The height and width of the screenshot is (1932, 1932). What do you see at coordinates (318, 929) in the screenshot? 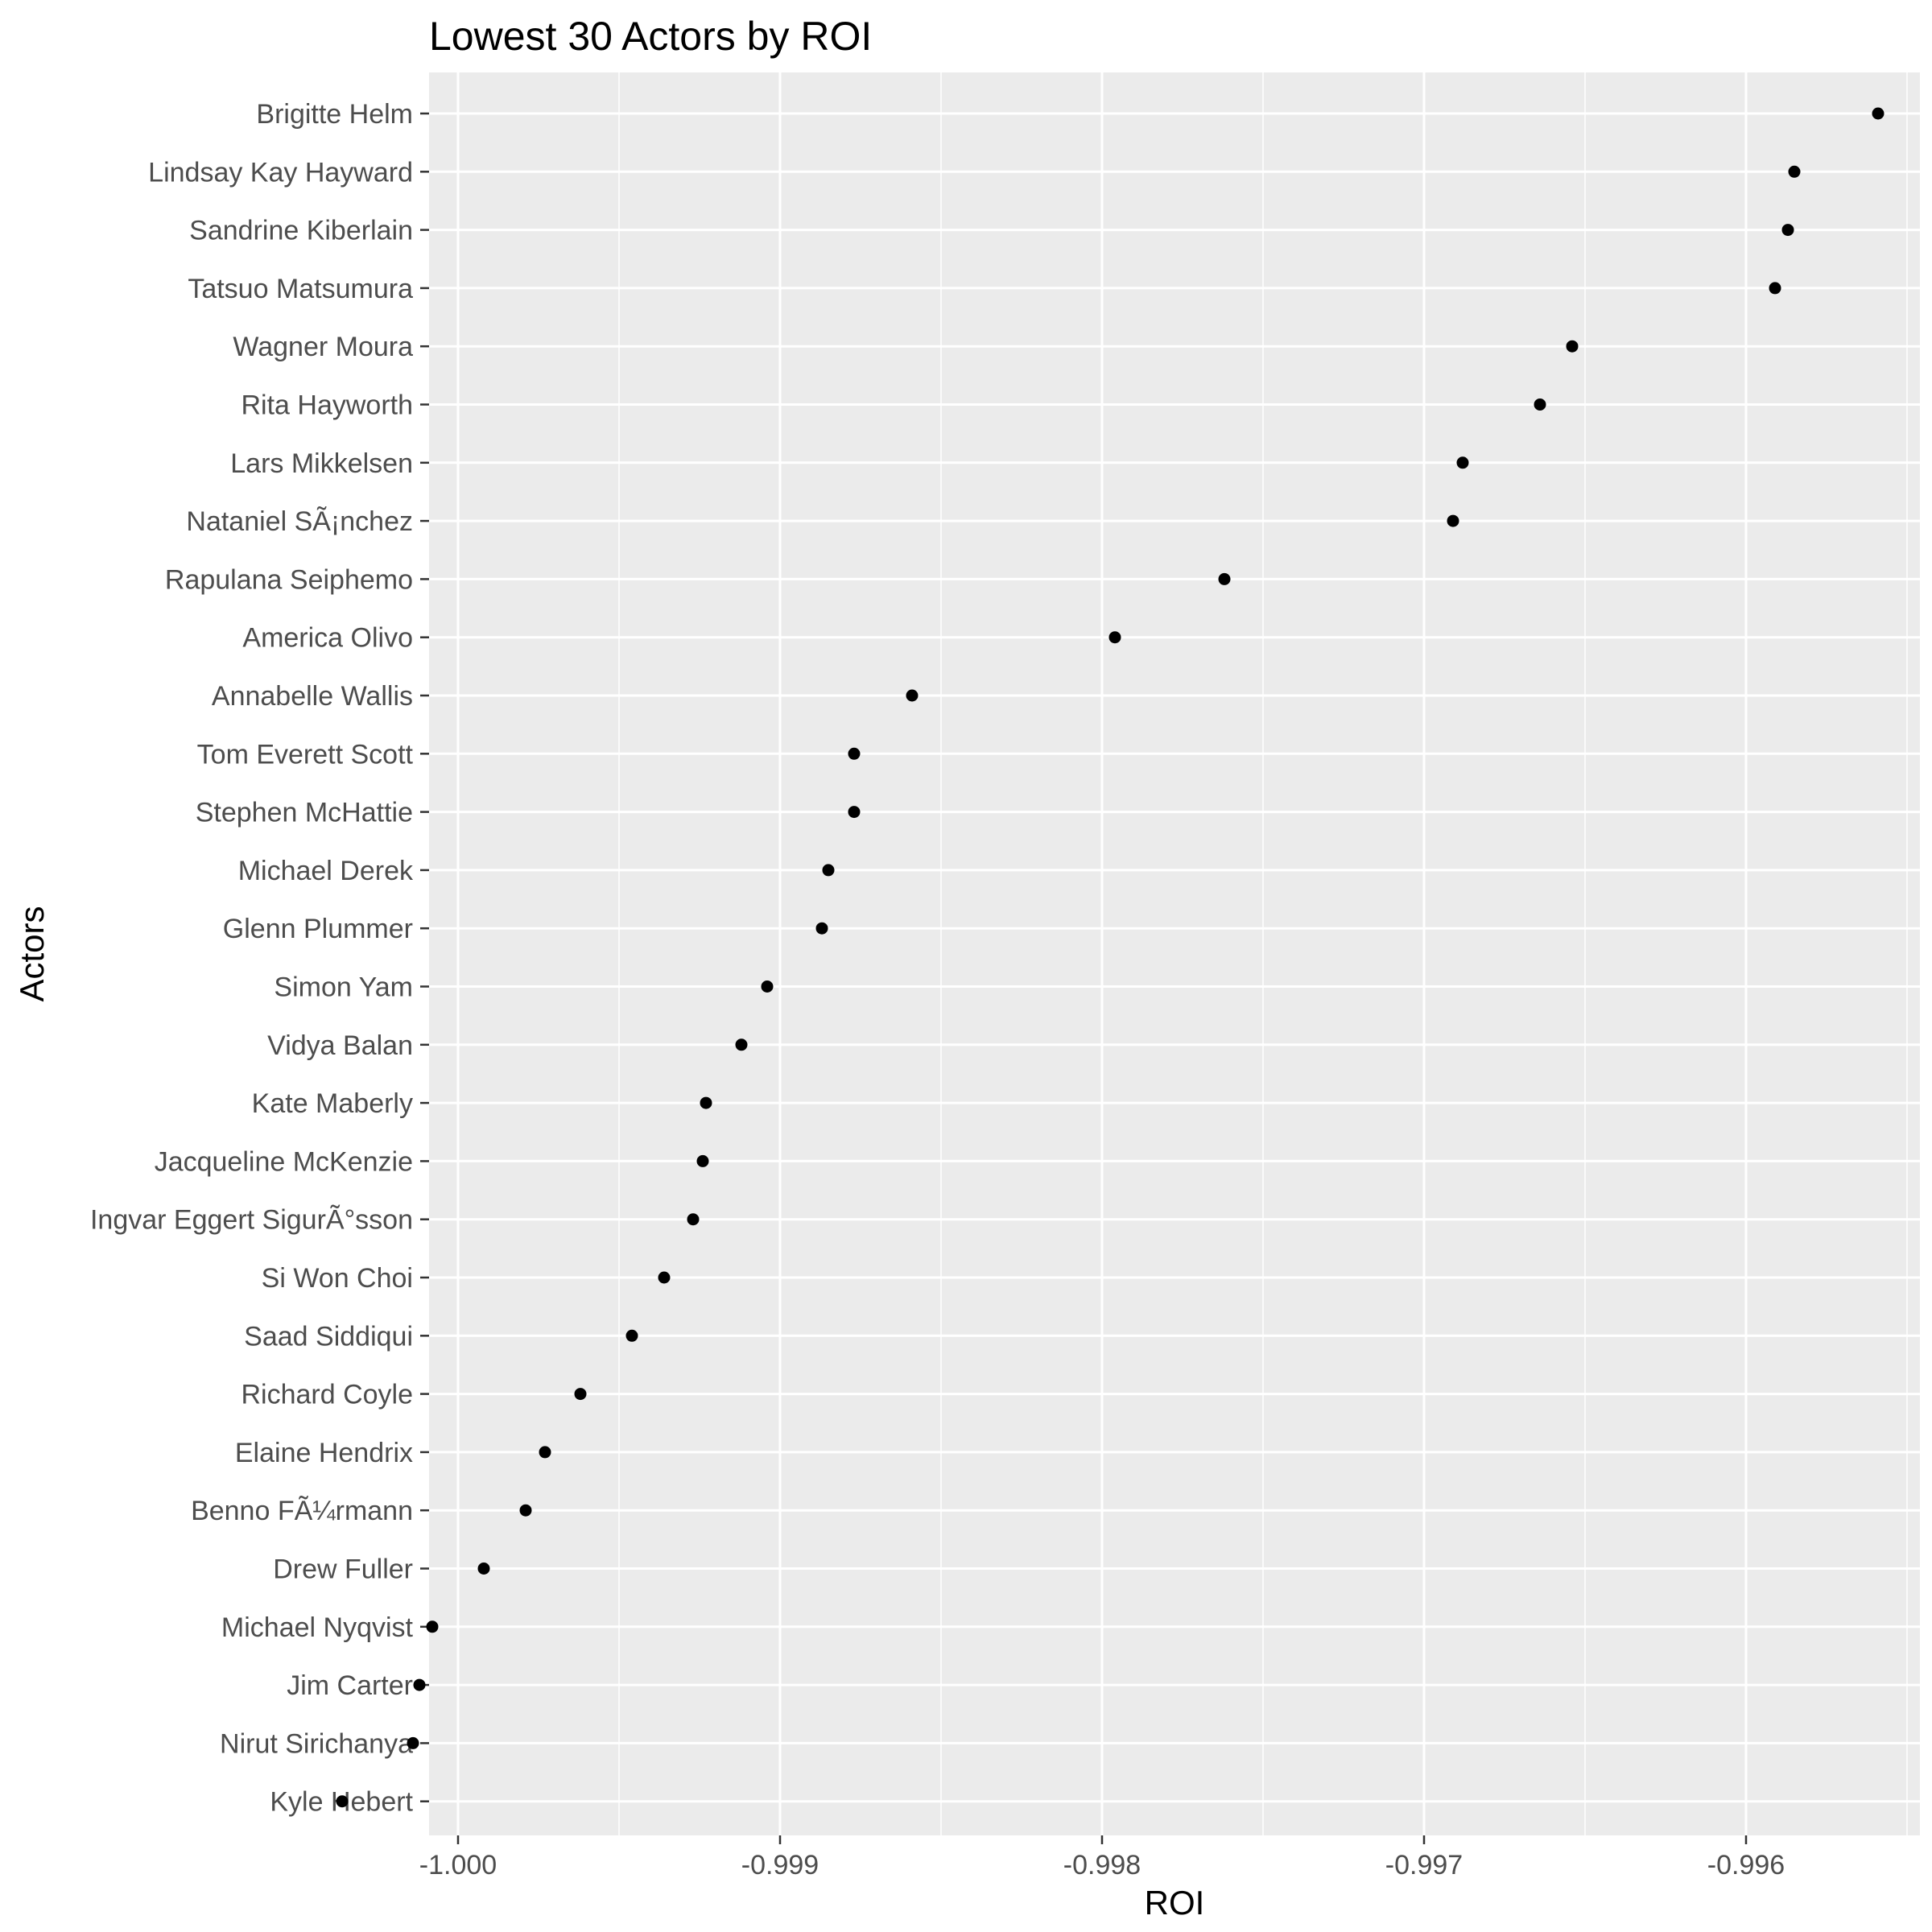
I see `y-tick-label: Glenn Plummer` at bounding box center [318, 929].